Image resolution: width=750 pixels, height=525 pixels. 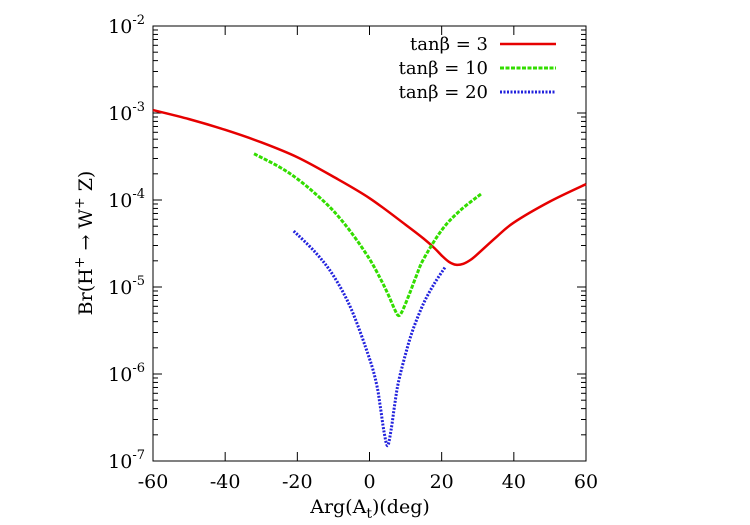 I want to click on svg-text: Br(H+ → W+ Z), so click(x=84, y=243).